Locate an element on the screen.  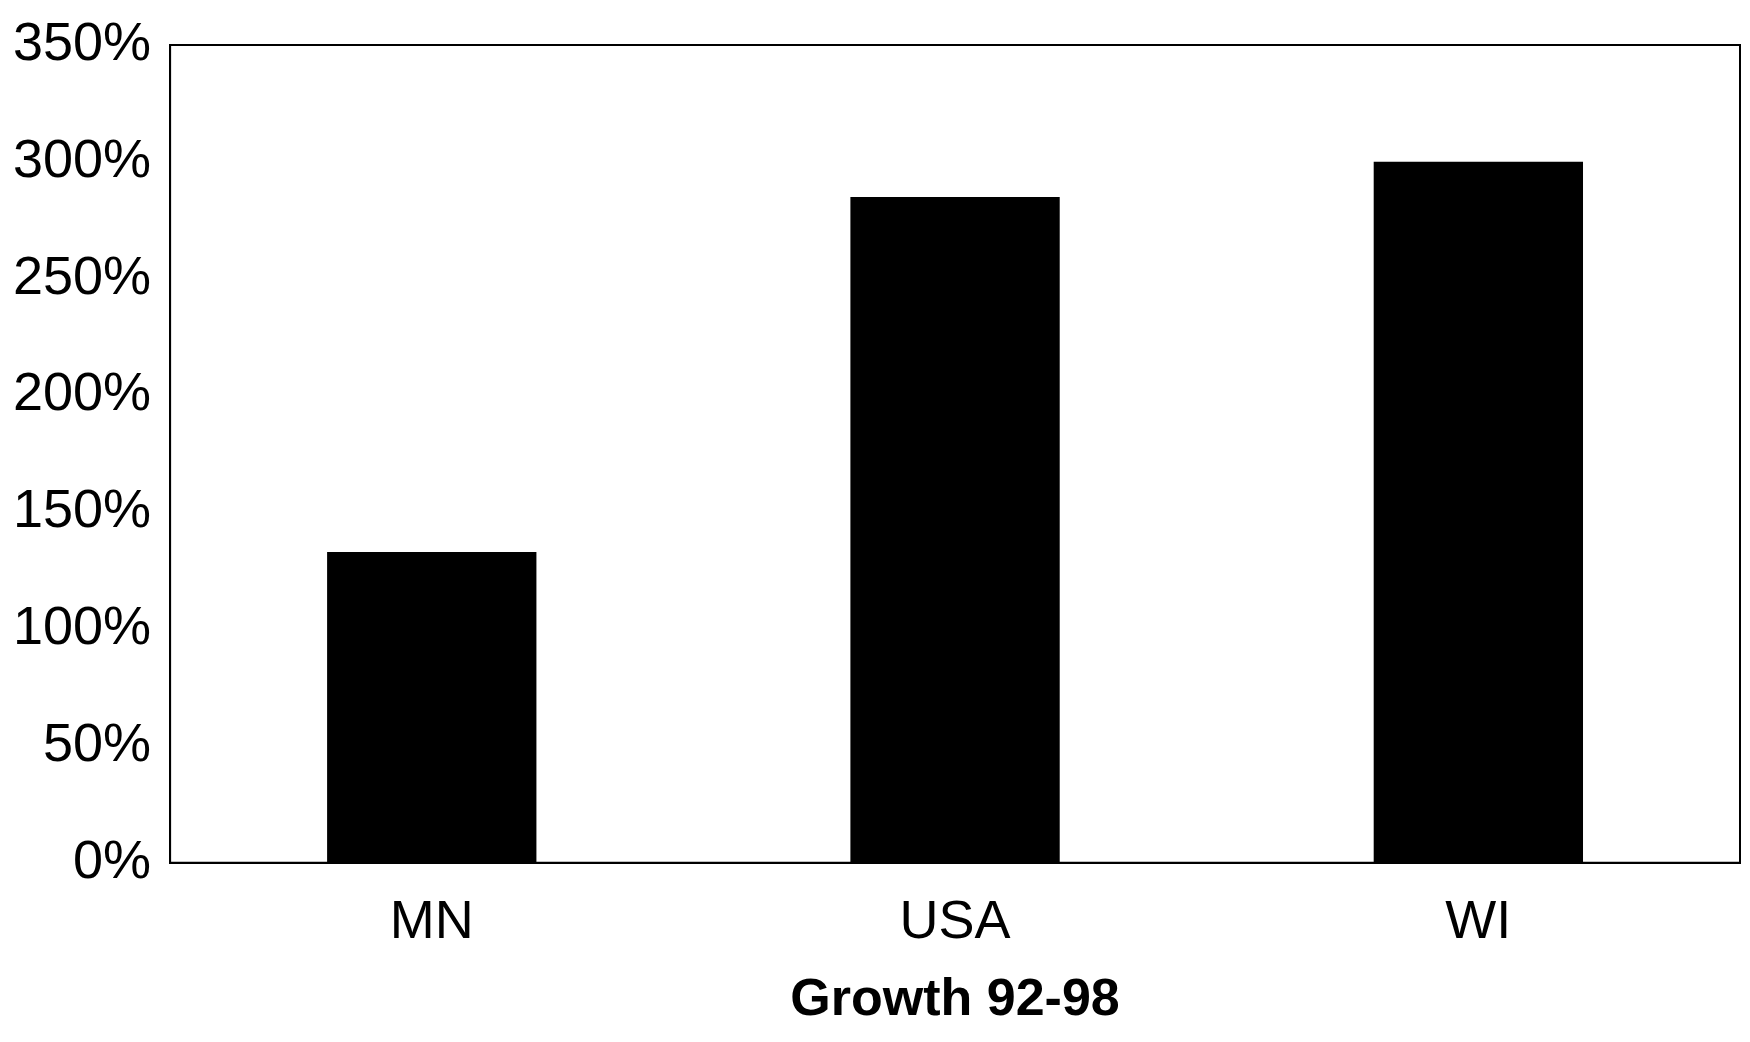
x-axis-title: Growth 92-98 is located at coordinates (955, 997).